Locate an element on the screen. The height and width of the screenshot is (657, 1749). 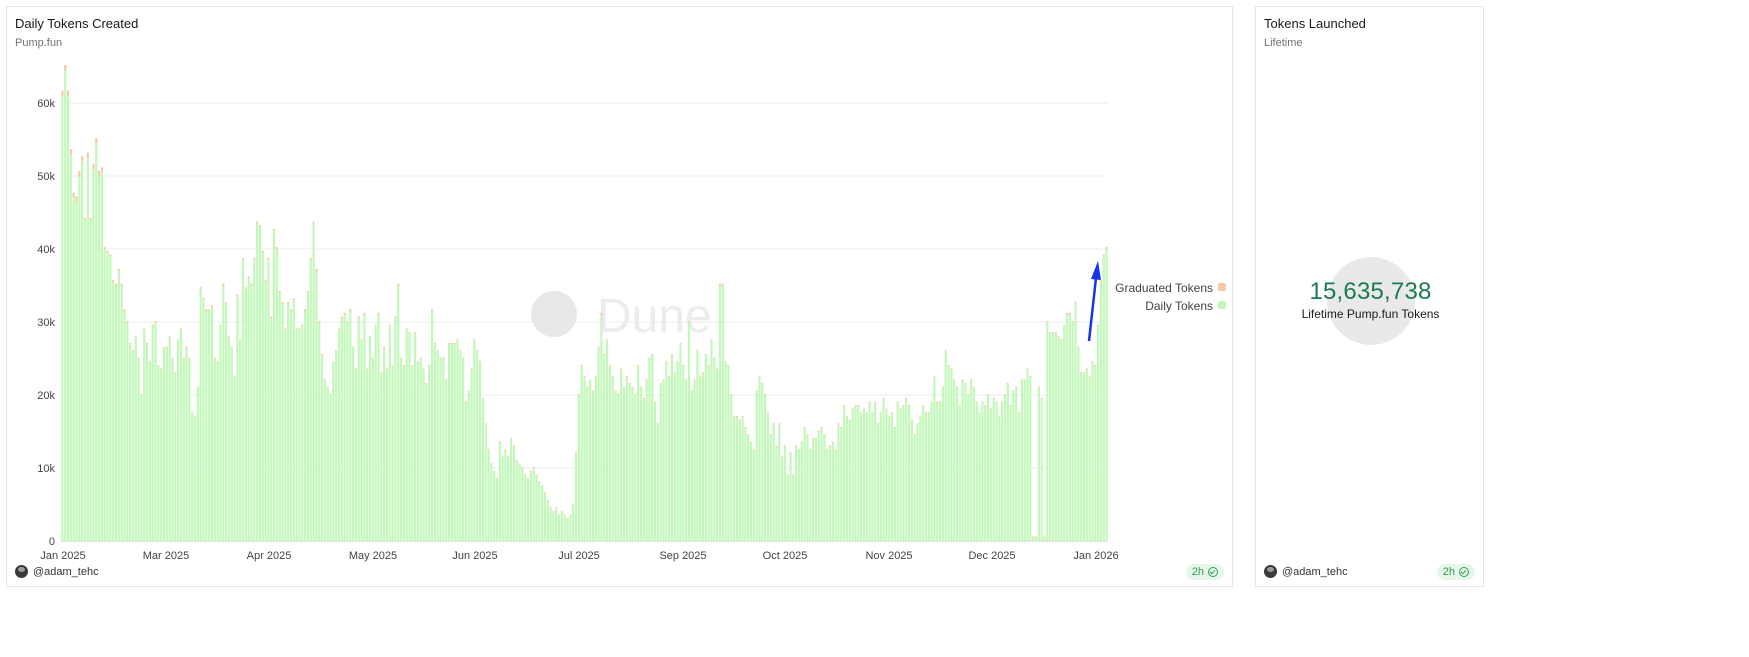
y-axis-labels: 0 10k 20k 30k 40k 50k 60k is located at coordinates (46, 323).